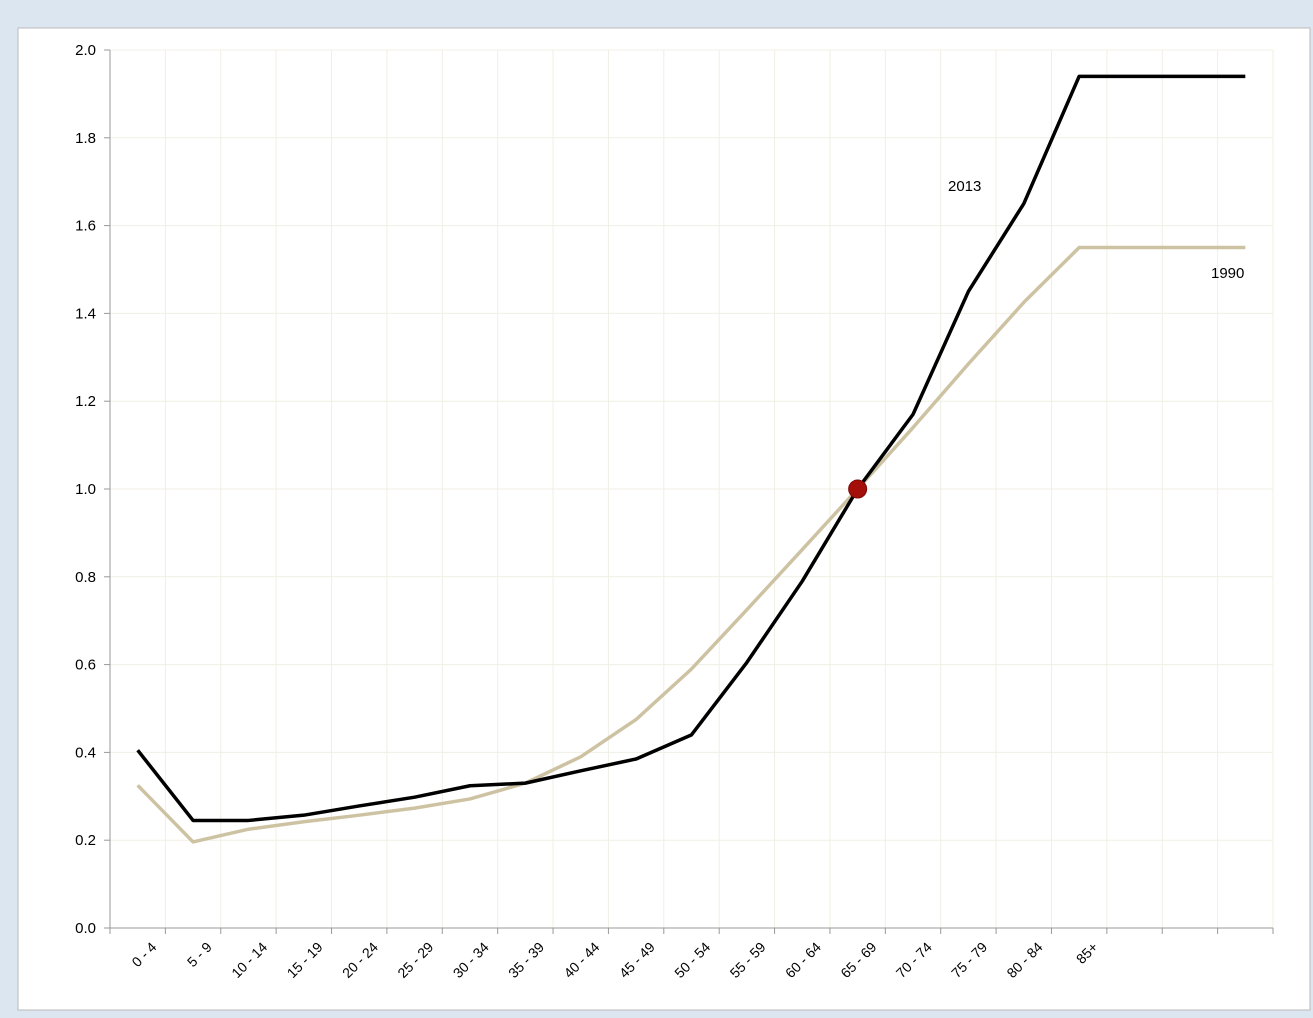 The image size is (1313, 1018). Describe the element at coordinates (85, 138) in the screenshot. I see `y-tick-label: 1.8` at that location.